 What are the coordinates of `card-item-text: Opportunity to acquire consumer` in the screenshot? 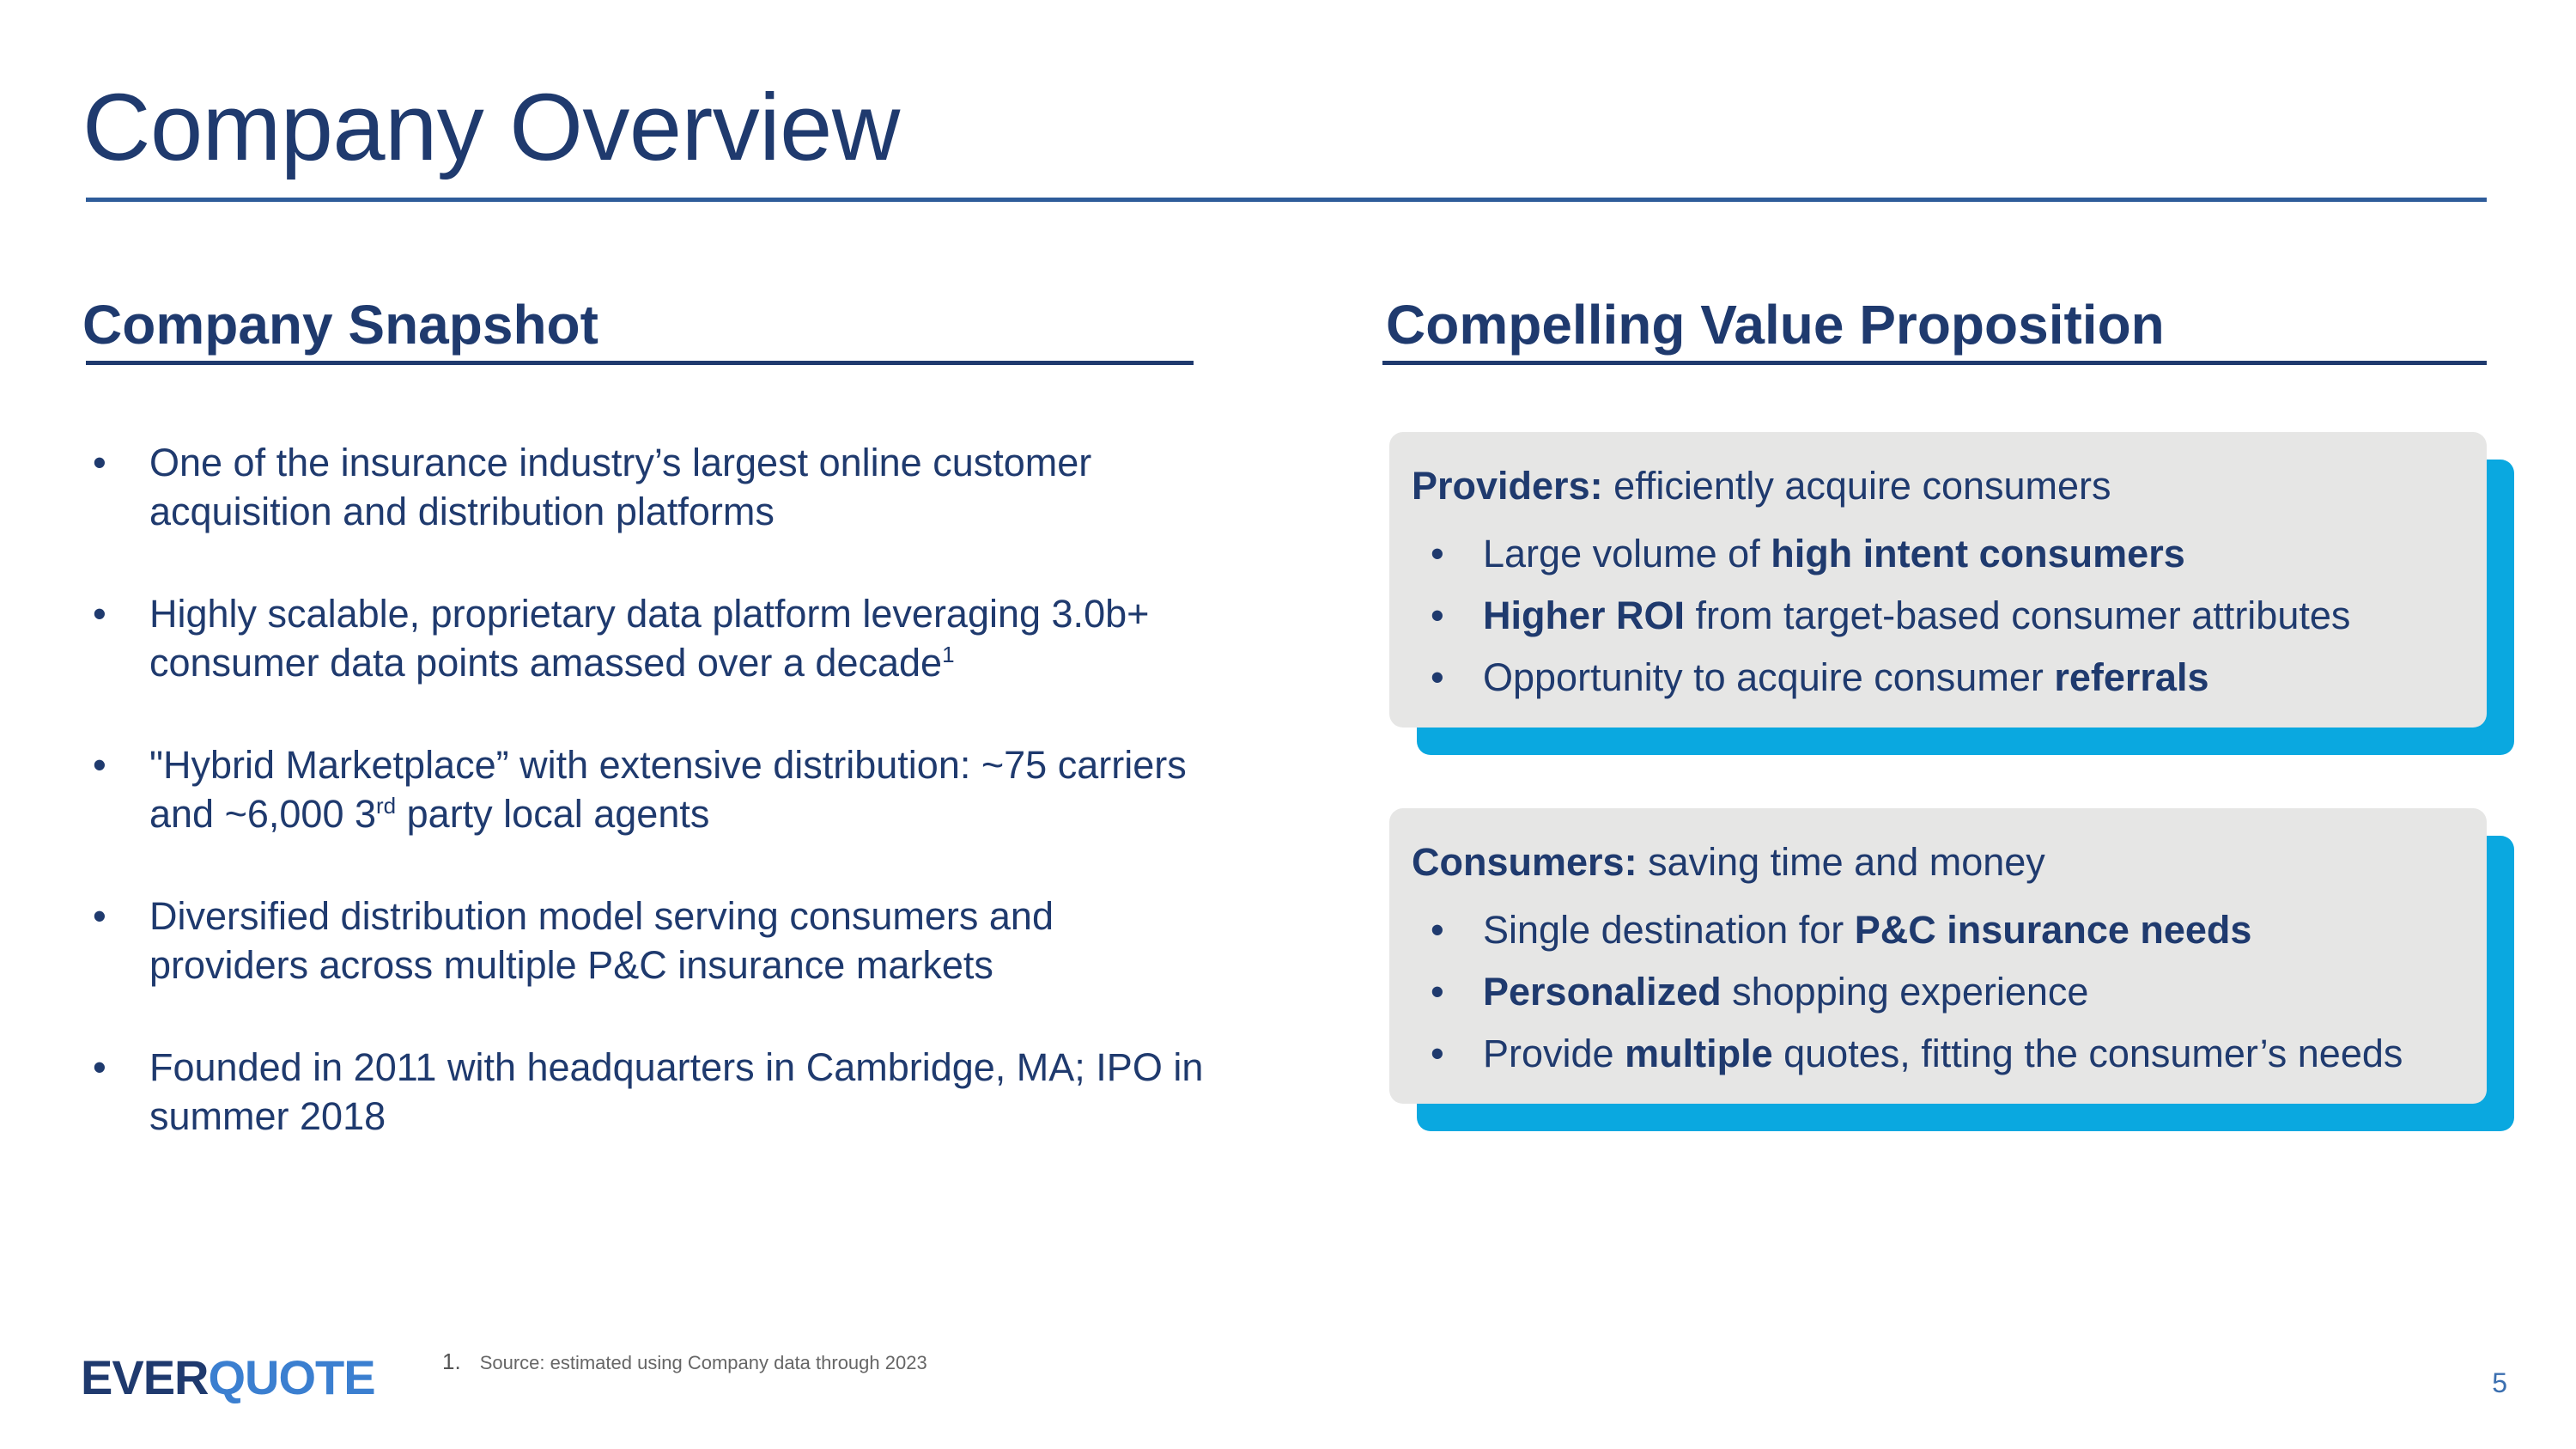 It's located at (1769, 677).